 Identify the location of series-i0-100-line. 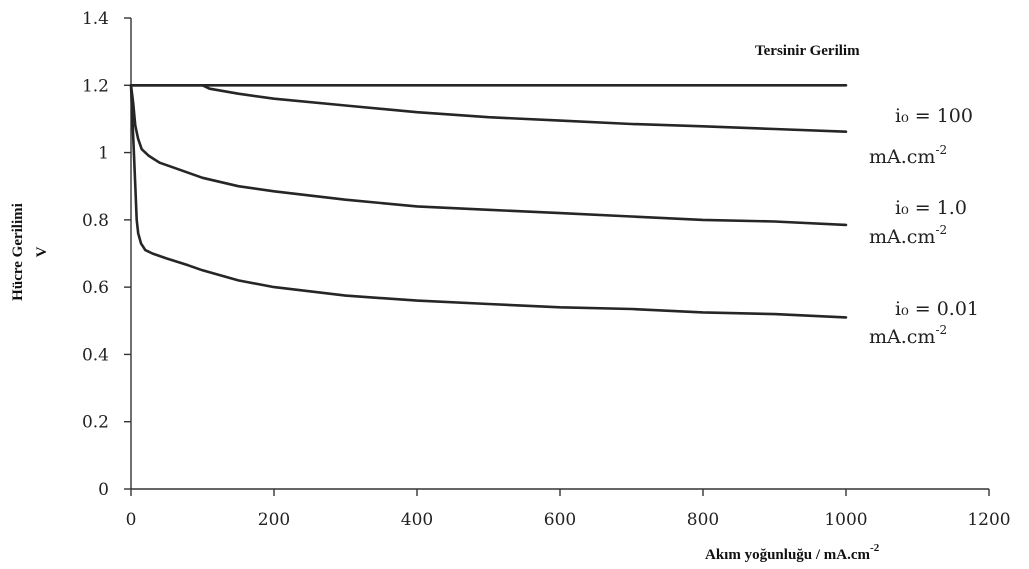
(488, 108).